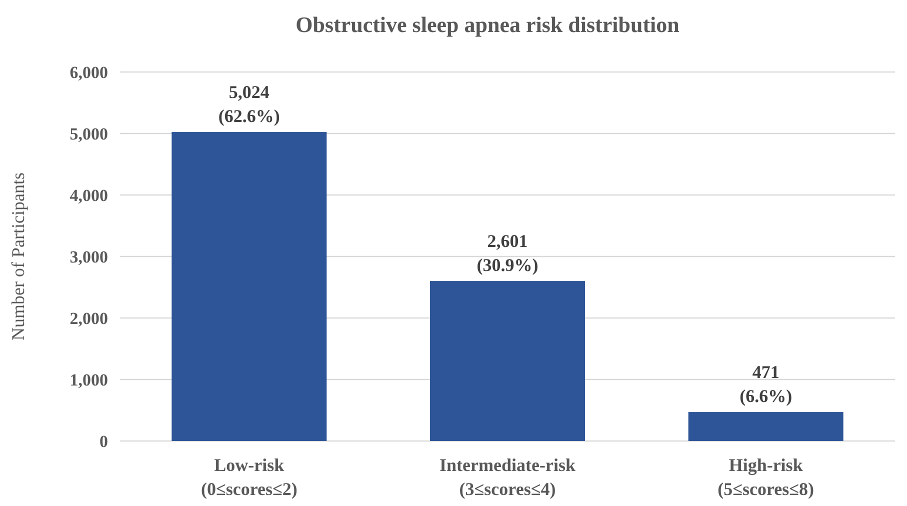 The width and height of the screenshot is (907, 506). What do you see at coordinates (766, 477) in the screenshot?
I see `x-tick-label: High-risk (5≤scores≤8)` at bounding box center [766, 477].